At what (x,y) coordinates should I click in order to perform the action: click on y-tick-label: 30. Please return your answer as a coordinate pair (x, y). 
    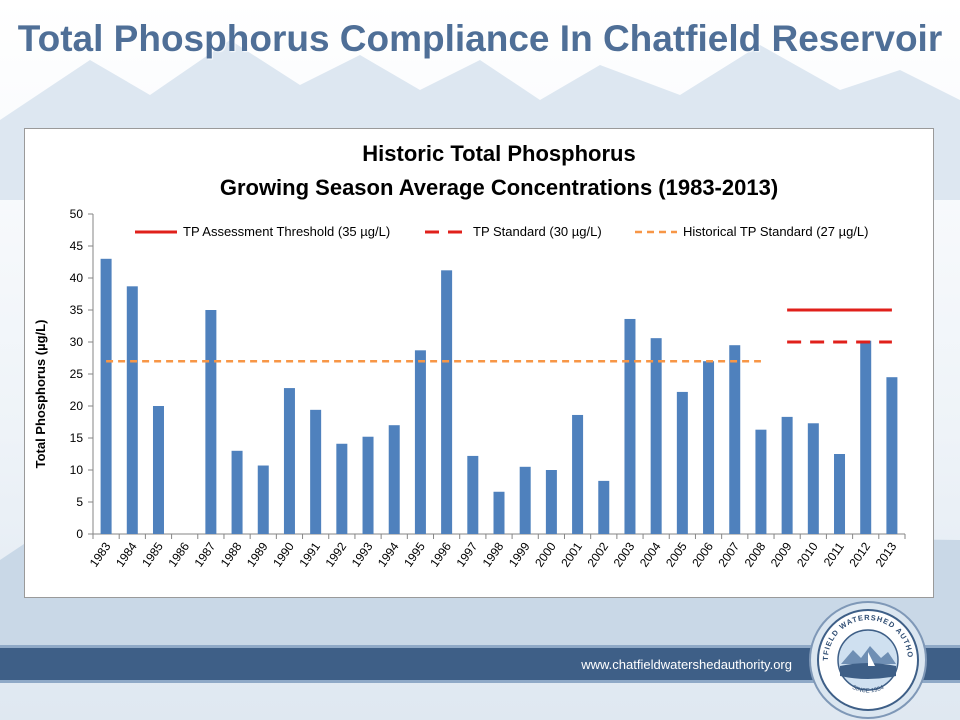
    Looking at the image, I should click on (77, 342).